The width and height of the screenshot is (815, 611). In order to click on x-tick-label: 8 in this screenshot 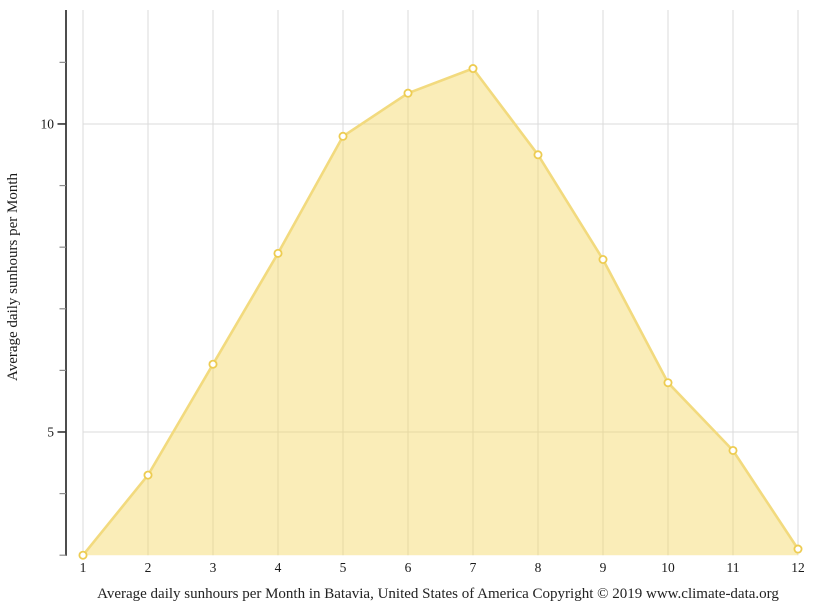, I will do `click(538, 567)`.